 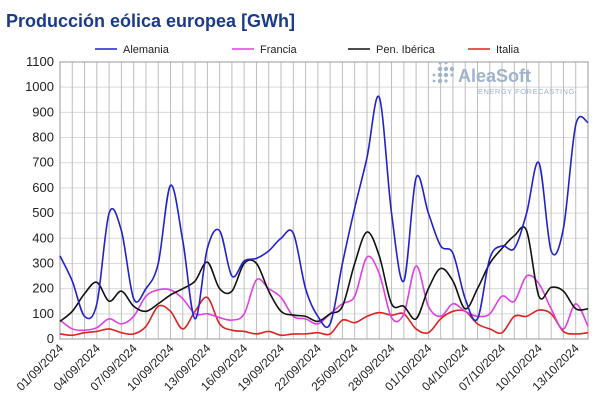 What do you see at coordinates (494, 76) in the screenshot?
I see `logo-name: AleaSoft` at bounding box center [494, 76].